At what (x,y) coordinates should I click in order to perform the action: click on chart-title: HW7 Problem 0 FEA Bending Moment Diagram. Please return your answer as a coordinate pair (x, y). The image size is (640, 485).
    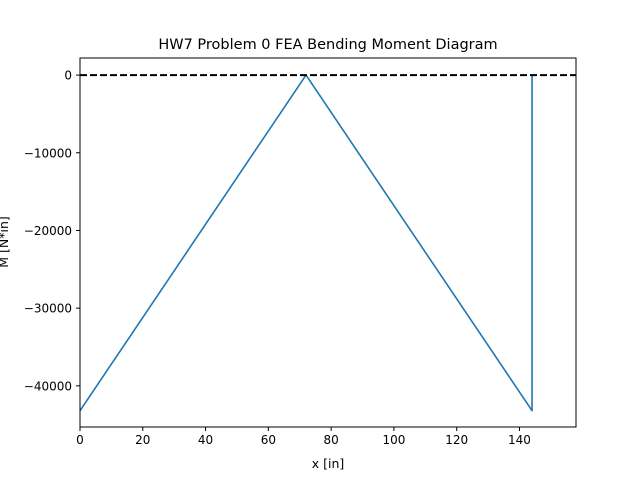
    Looking at the image, I should click on (327, 45).